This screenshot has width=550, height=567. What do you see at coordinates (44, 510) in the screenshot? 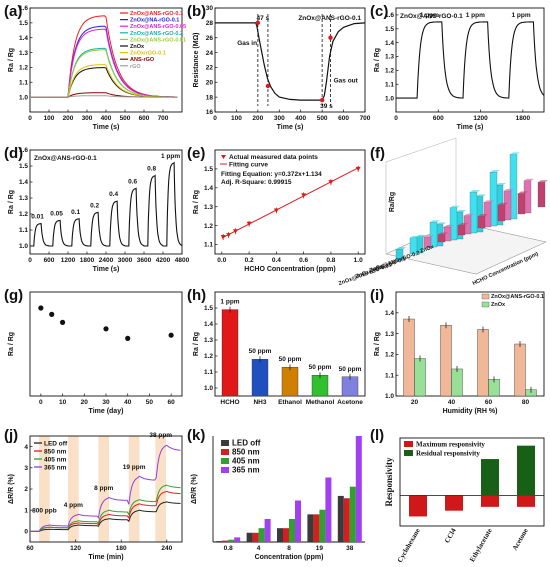
I see `exposure-label: 800 ppb` at bounding box center [44, 510].